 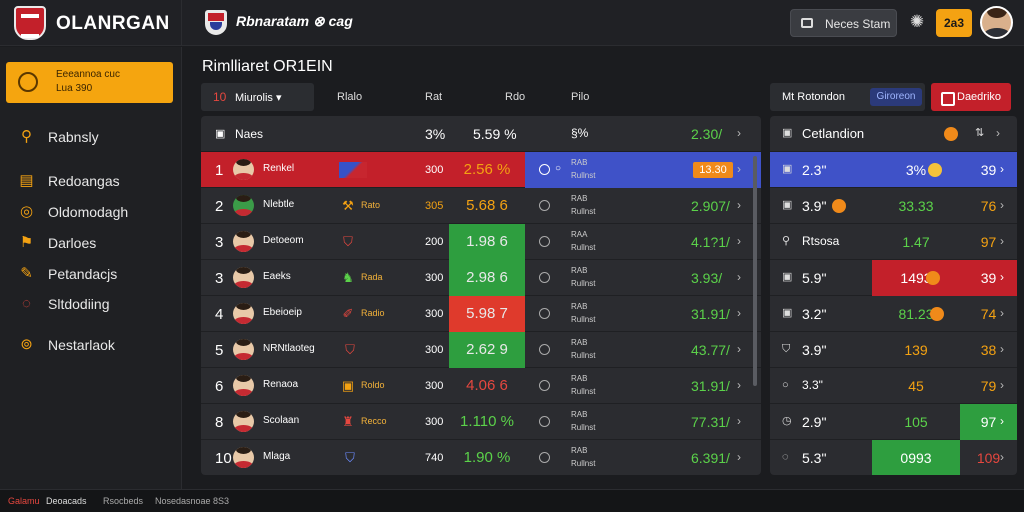 I want to click on odd-button: 4.06 6, so click(x=487, y=385).